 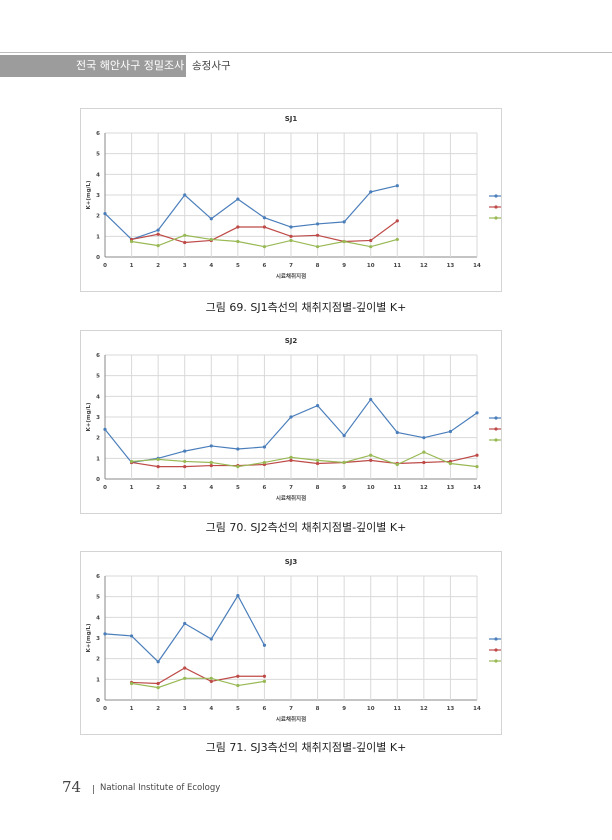 I want to click on x-tick-label: 8, so click(x=318, y=266).